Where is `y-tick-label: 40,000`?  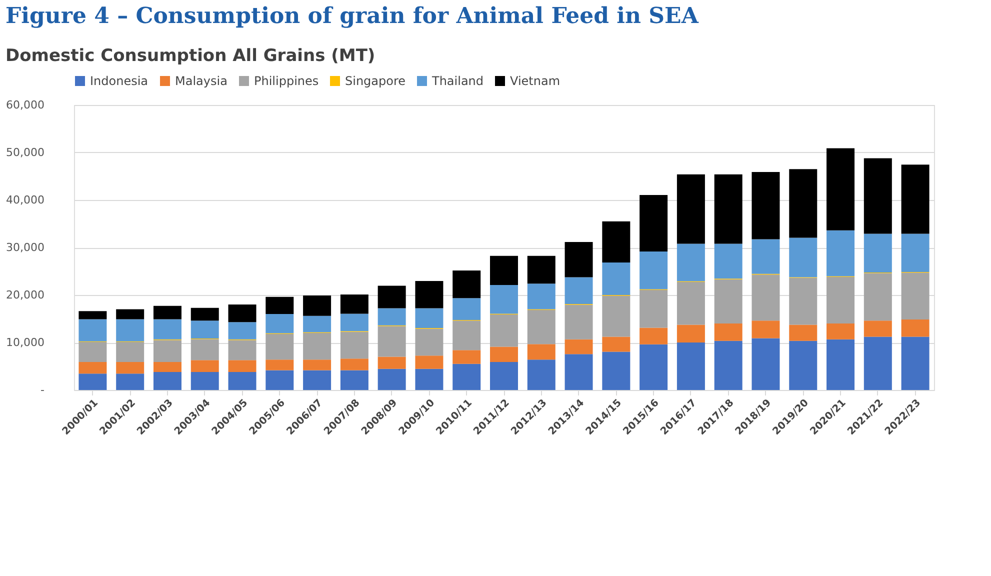 y-tick-label: 40,000 is located at coordinates (25, 200).